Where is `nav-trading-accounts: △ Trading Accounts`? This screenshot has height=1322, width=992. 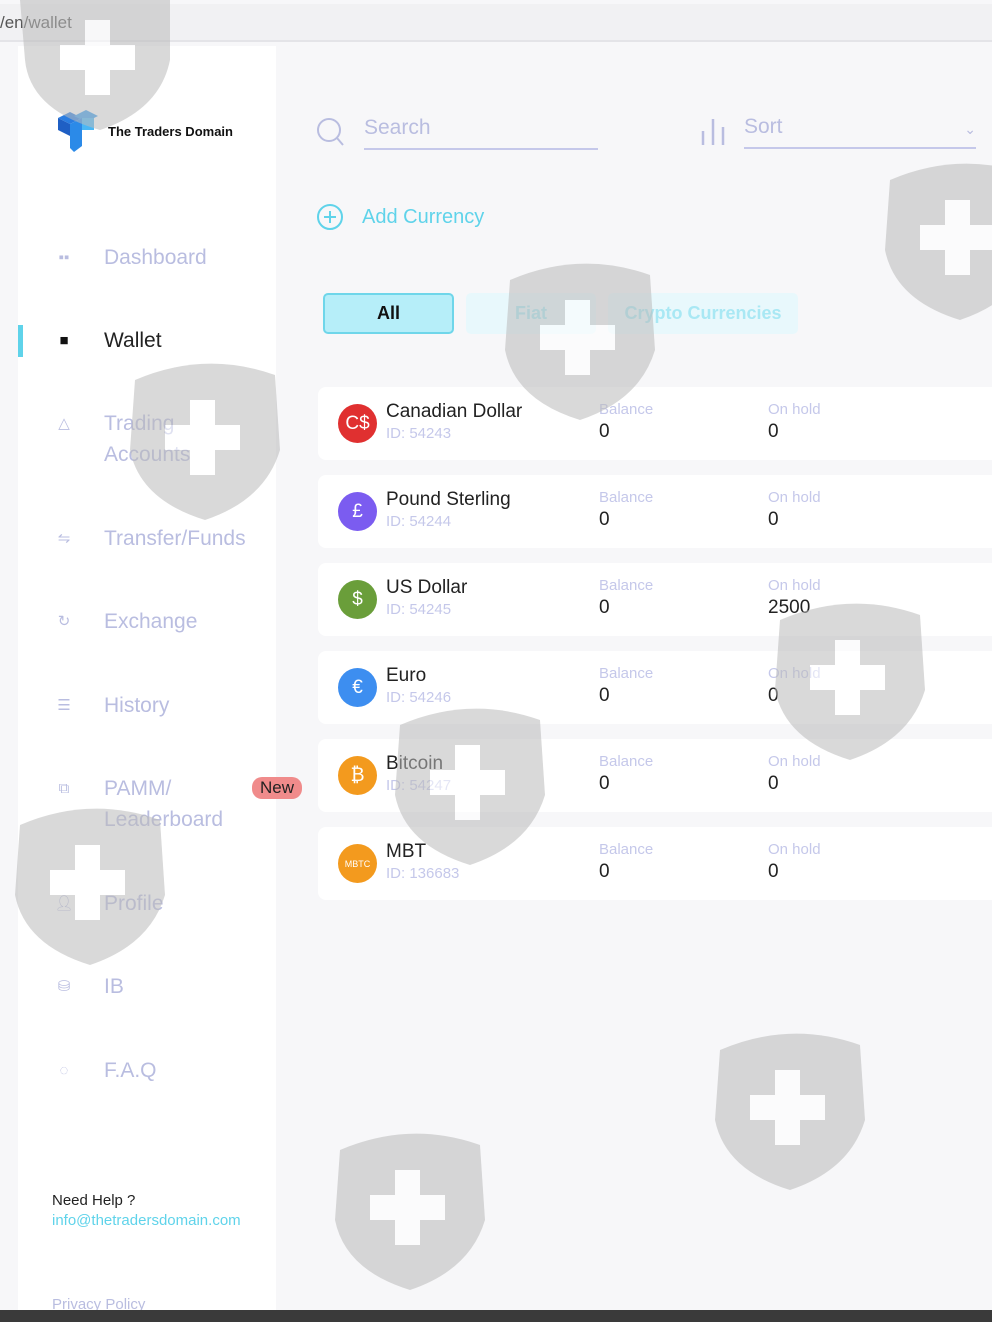 nav-trading-accounts: △ Trading Accounts is located at coordinates (154, 439).